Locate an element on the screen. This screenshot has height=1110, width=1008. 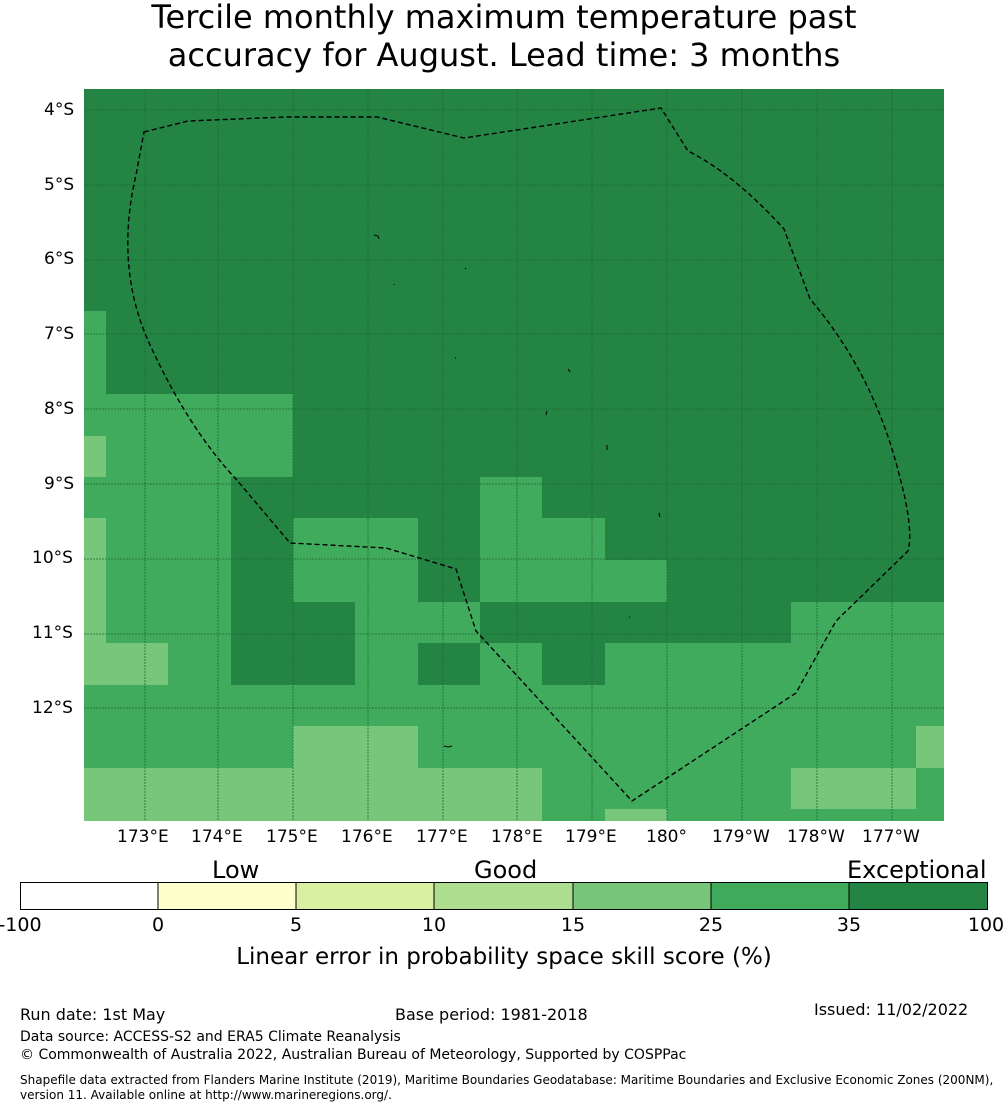
lat-label: 10°S is located at coordinates (52, 558).